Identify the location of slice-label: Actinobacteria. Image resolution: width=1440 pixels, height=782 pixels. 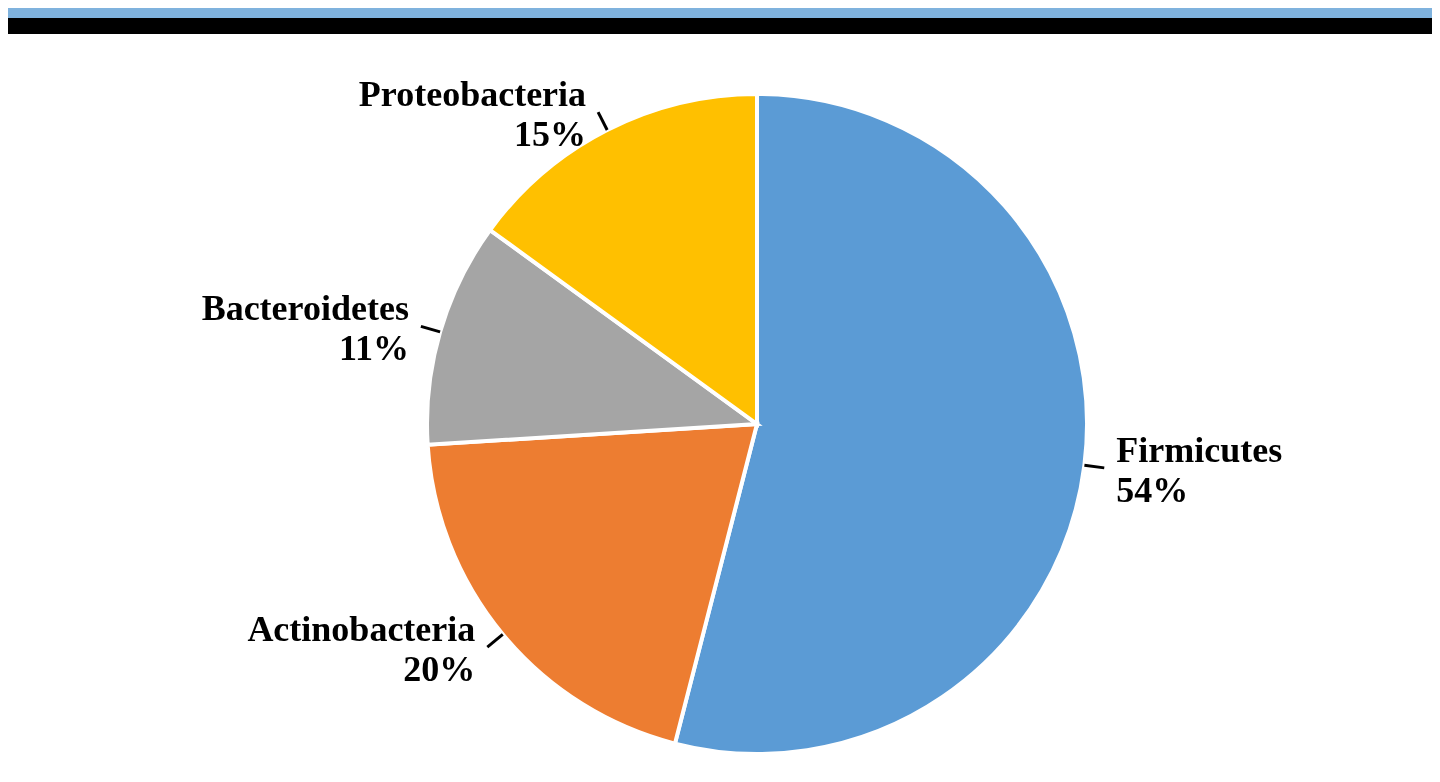
(361, 629).